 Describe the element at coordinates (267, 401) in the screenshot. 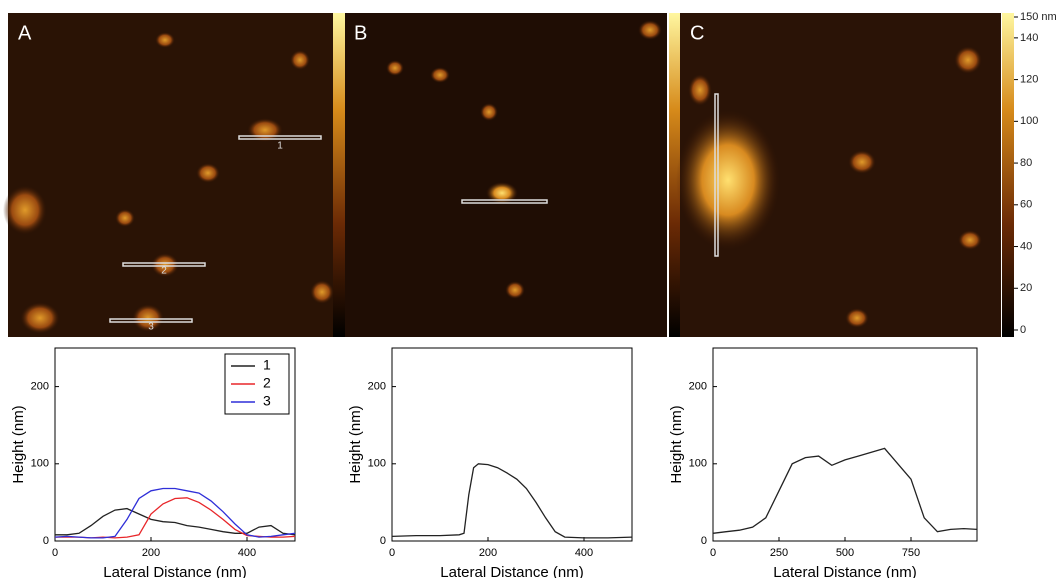

I see `legend-label: 3` at that location.